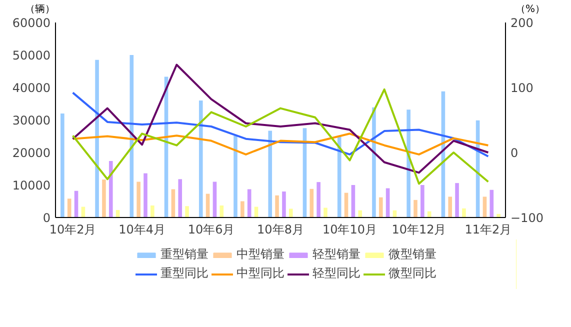 This screenshot has height=327, width=571. Describe the element at coordinates (31, 121) in the screenshot. I see `y-tick-label: 30000` at that location.